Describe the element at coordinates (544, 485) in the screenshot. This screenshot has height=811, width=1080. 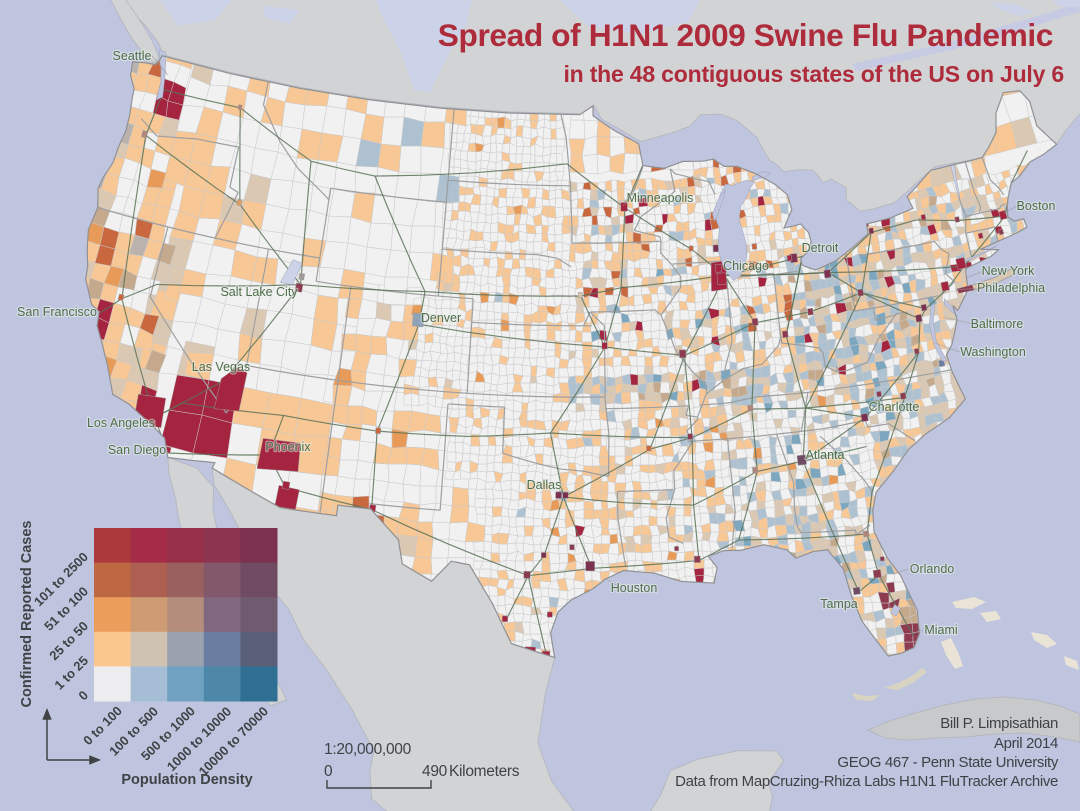
I see `svg-text: Dallas` at that location.